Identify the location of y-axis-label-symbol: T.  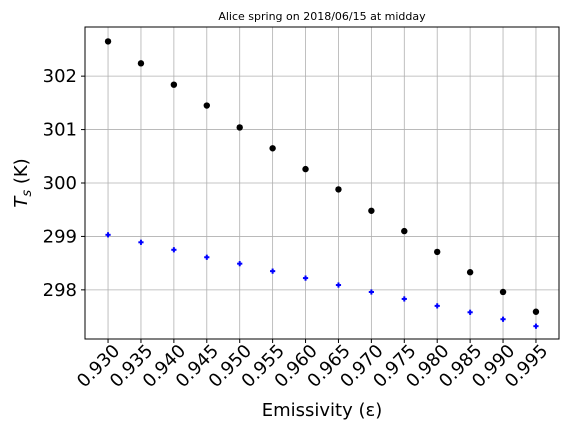
(21, 201).